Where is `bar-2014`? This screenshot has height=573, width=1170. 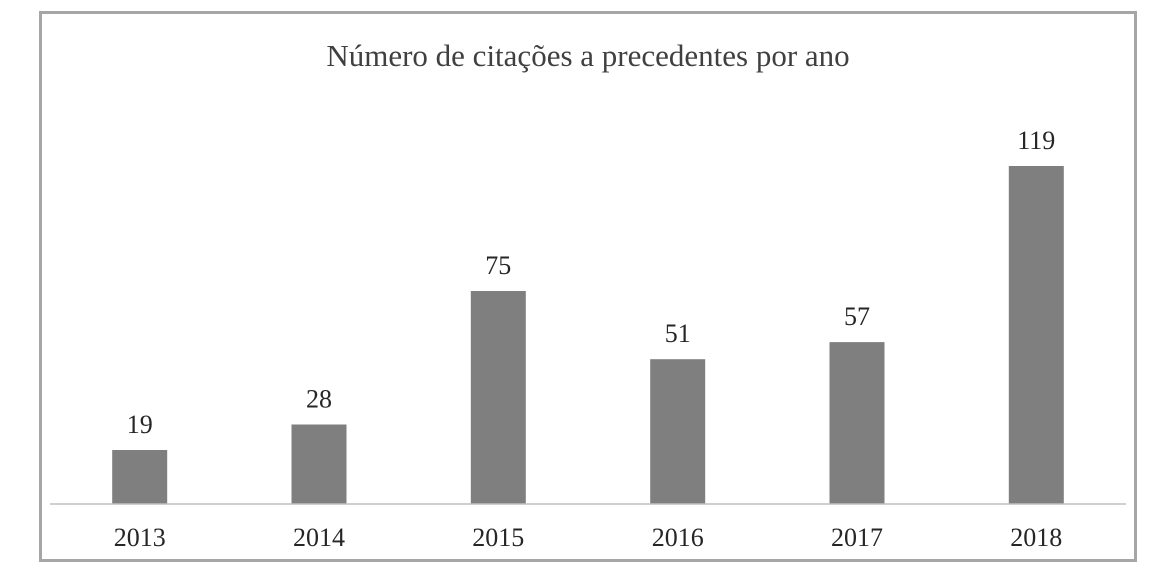
bar-2014 is located at coordinates (319, 464).